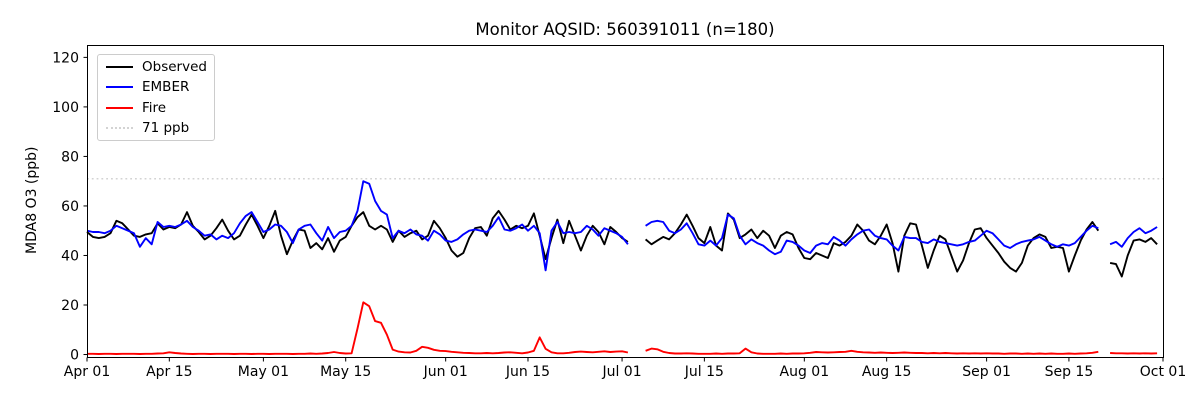 This screenshot has width=1200, height=400. What do you see at coordinates (1069, 372) in the screenshot?
I see `x-tick-label: Sep 15` at bounding box center [1069, 372].